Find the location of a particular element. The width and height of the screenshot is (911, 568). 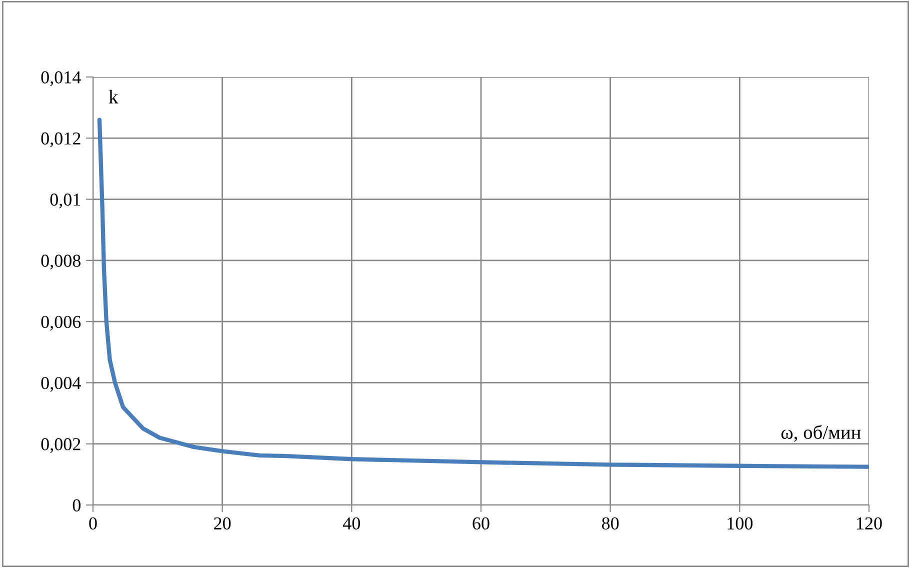

y-axis-title: k is located at coordinates (113, 97).